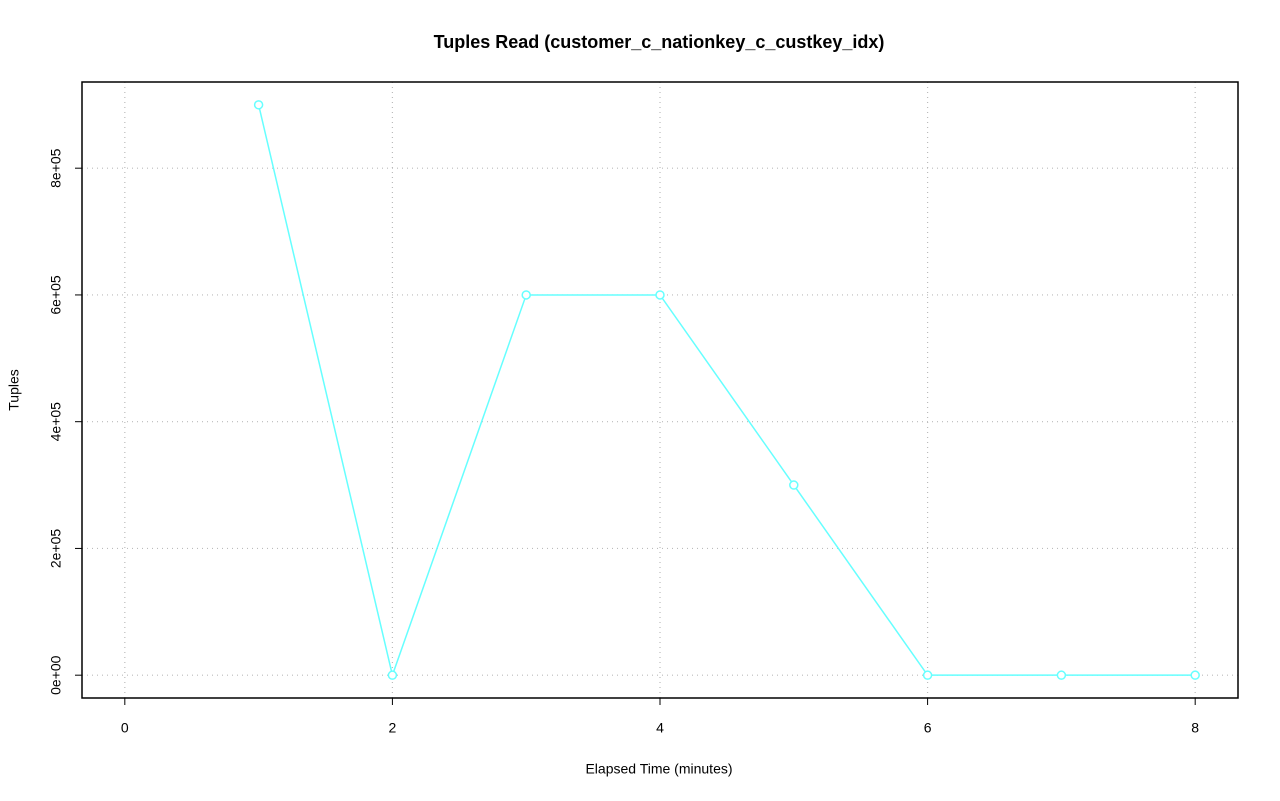 This screenshot has width=1280, height=801. I want to click on y-tick-label: 6e+05, so click(56, 295).